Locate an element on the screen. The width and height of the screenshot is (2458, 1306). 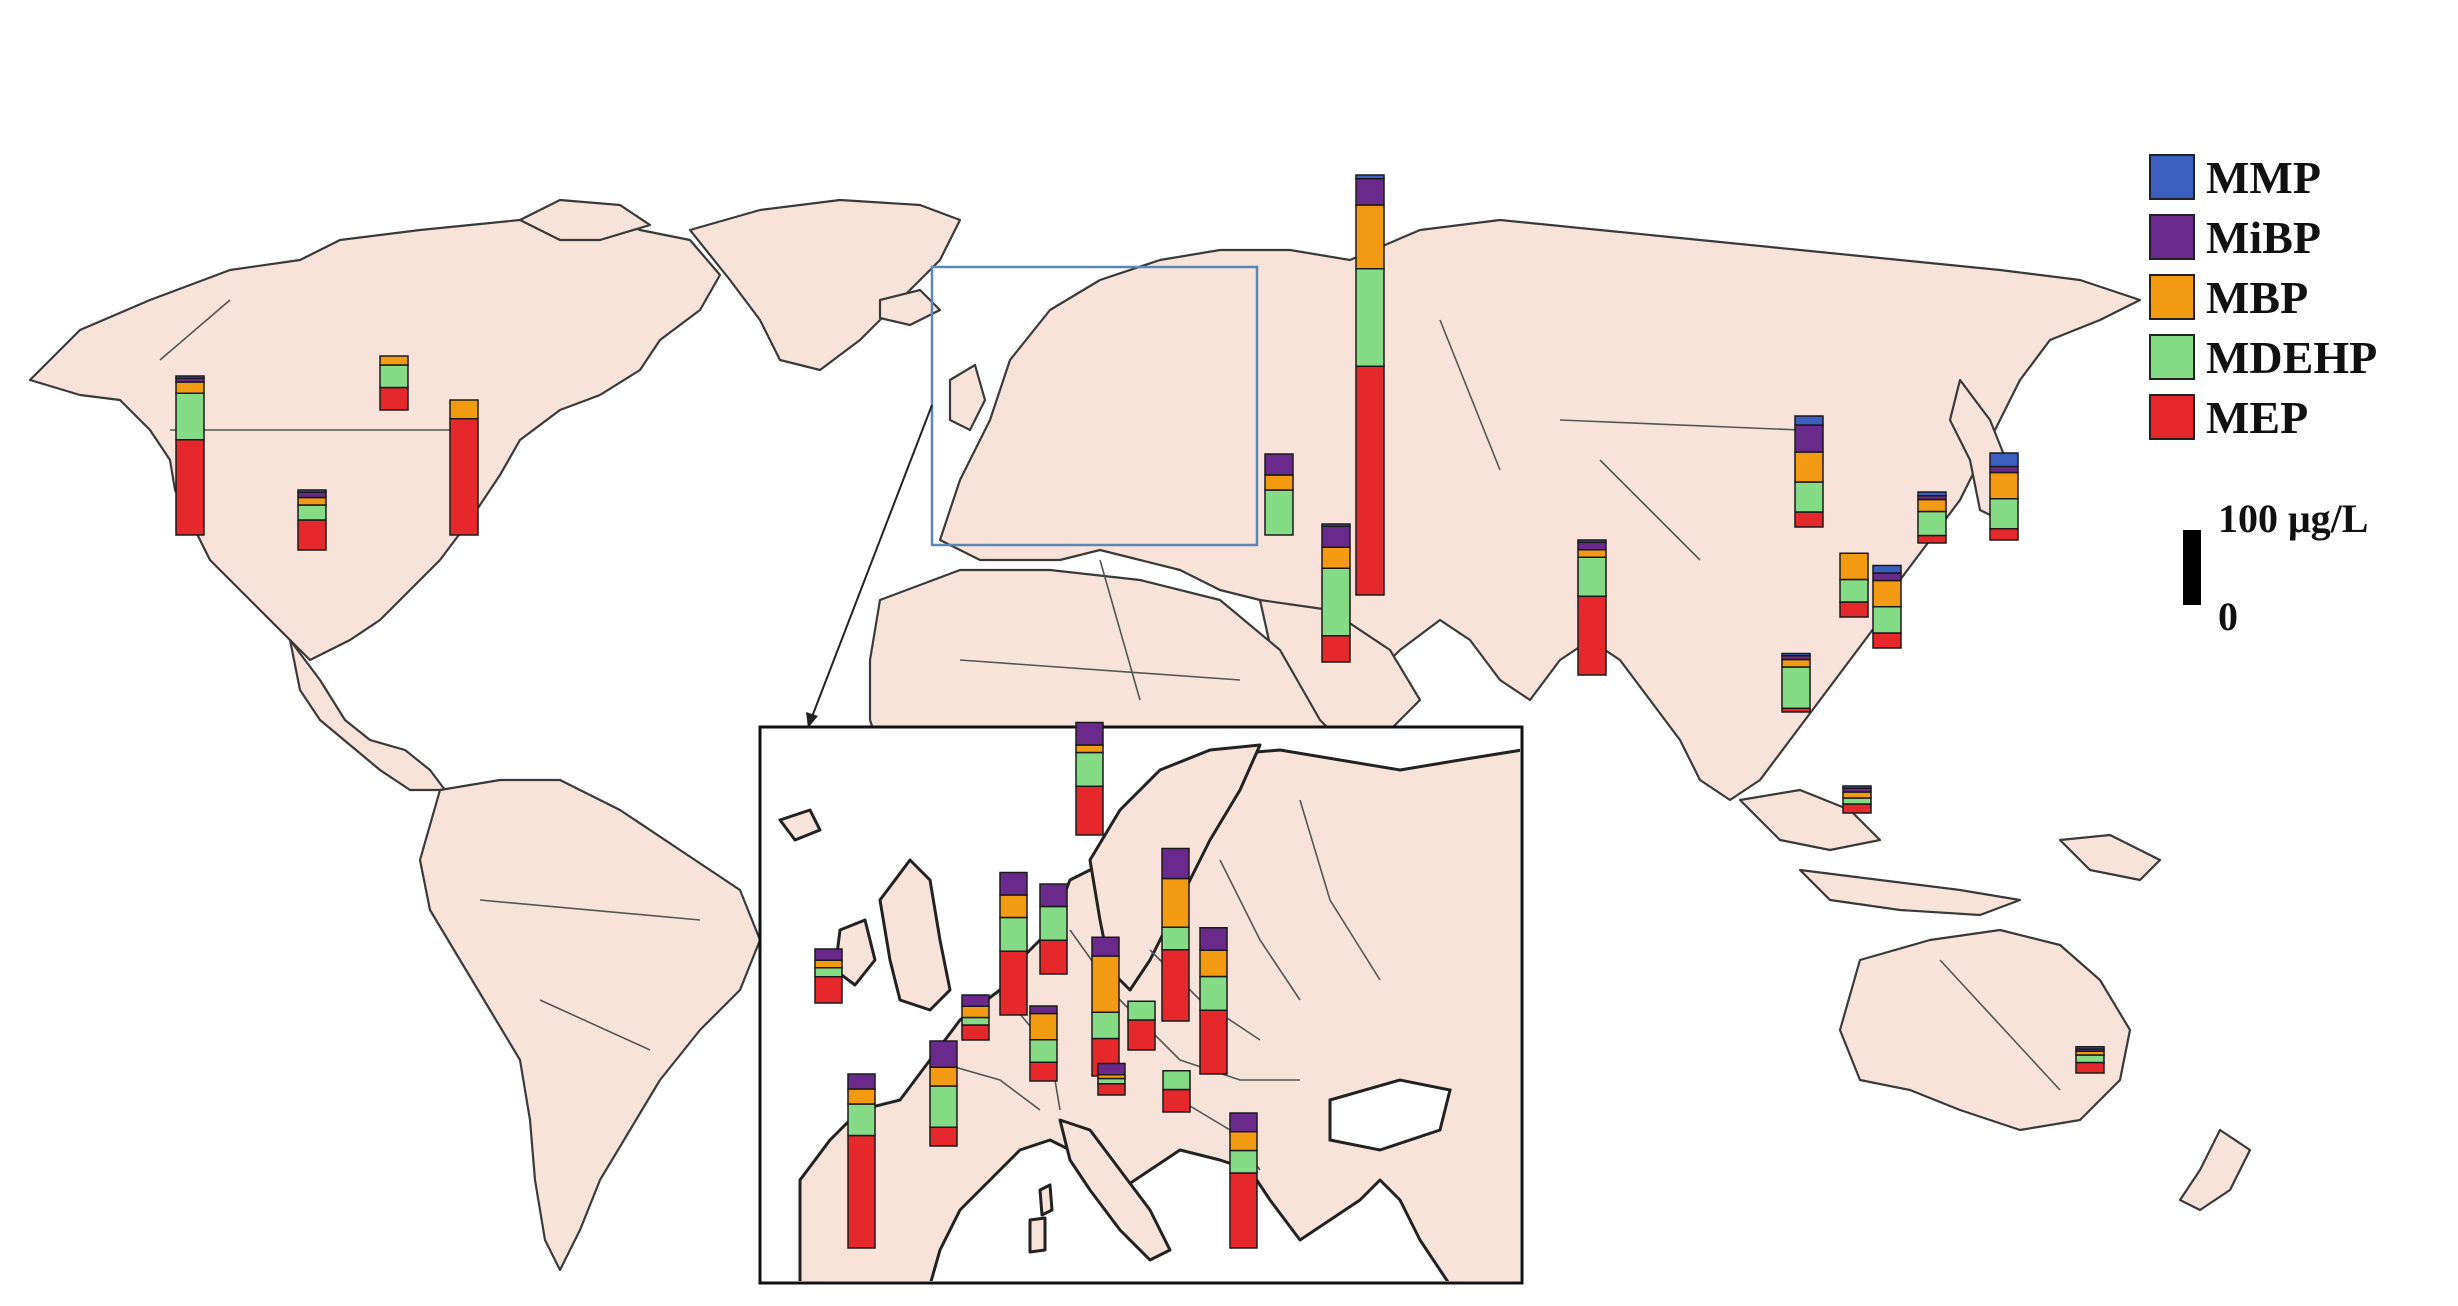
legend-swatch-mibp is located at coordinates (2172, 237).